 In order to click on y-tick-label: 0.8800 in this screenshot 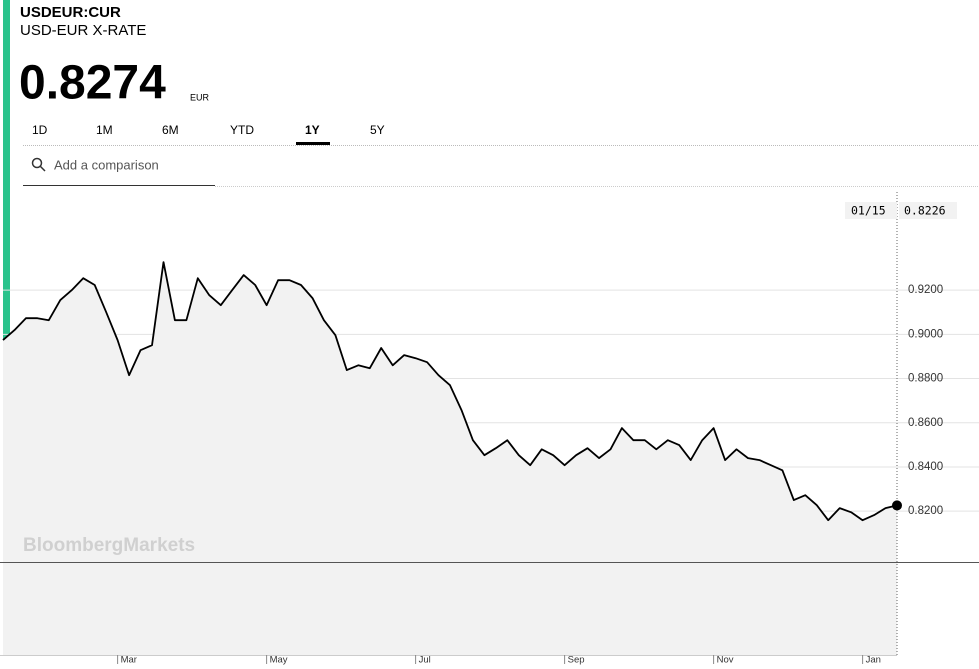, I will do `click(925, 379)`.